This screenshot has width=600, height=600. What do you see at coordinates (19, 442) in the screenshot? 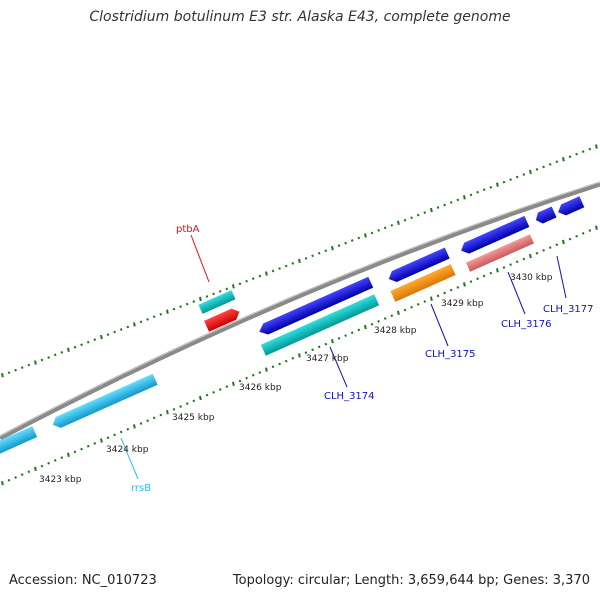
I see `rrna-feature-left` at bounding box center [19, 442].